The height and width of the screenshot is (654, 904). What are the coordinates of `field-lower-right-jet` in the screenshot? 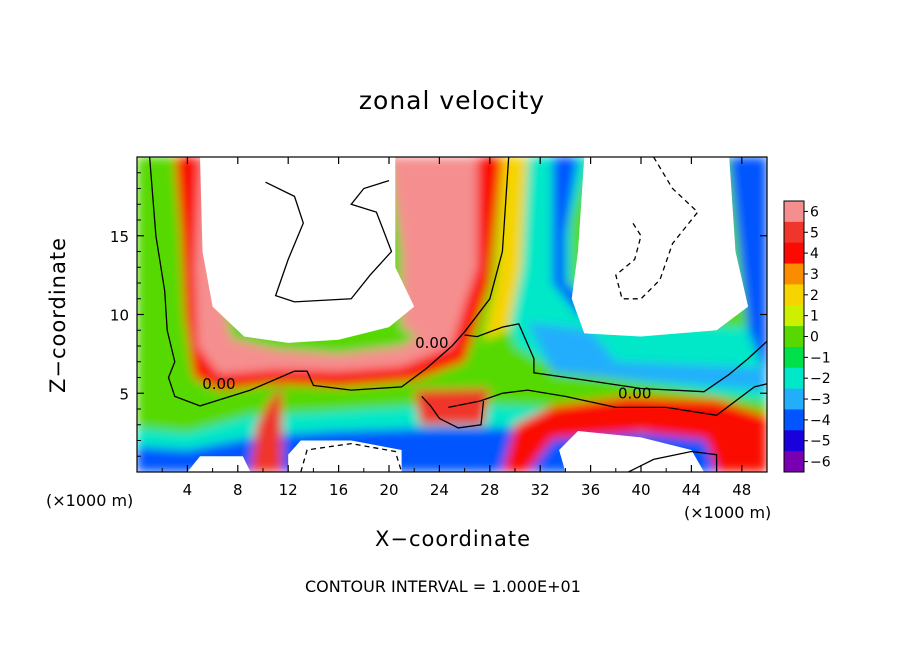 It's located at (634, 434).